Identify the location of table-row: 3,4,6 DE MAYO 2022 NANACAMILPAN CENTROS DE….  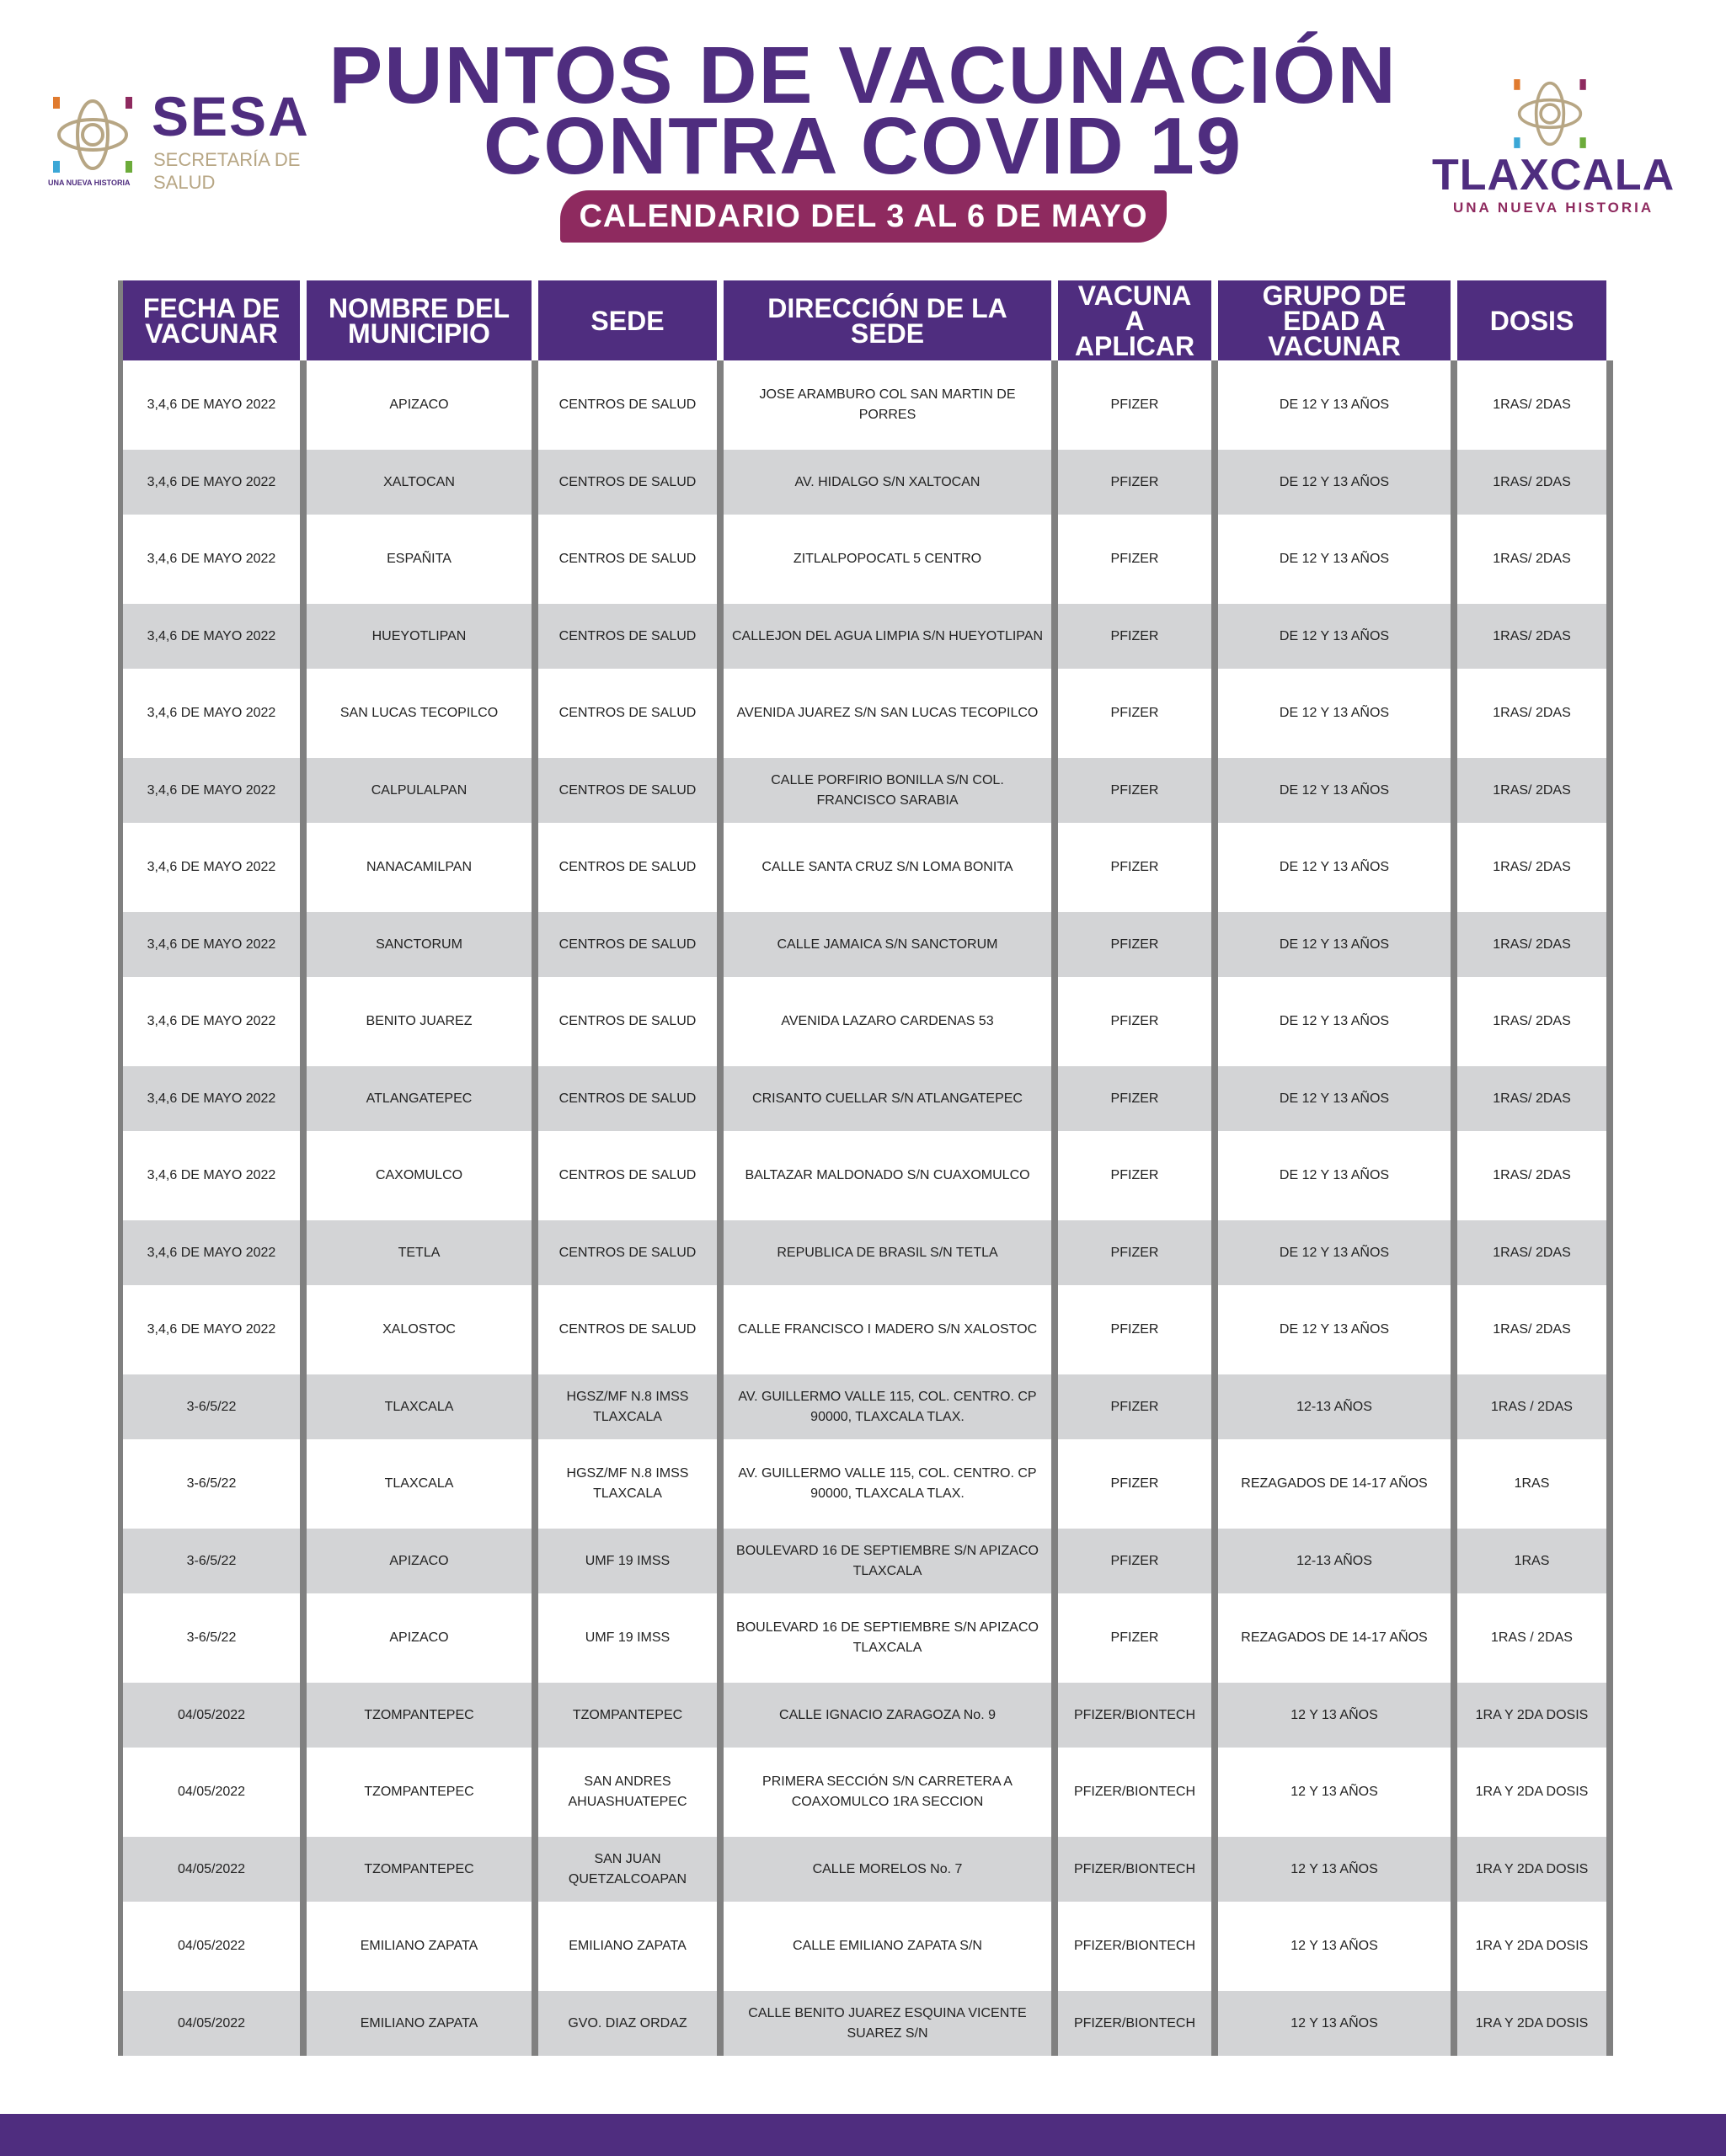
(866, 867).